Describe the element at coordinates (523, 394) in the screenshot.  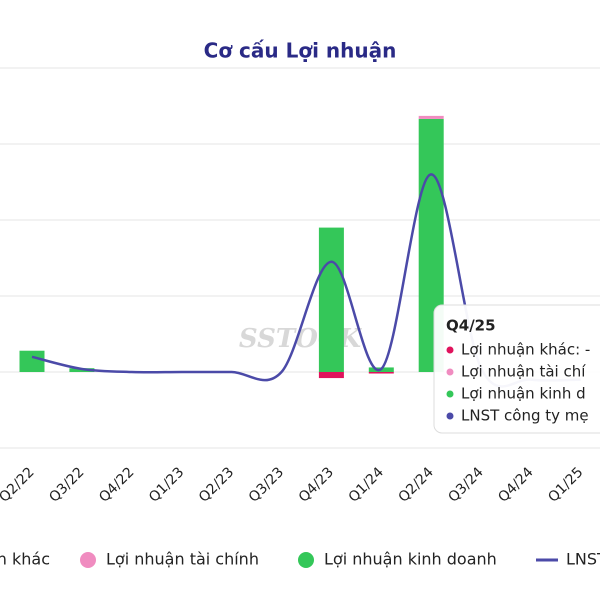
I see `tooltip-item: Lợi nhuận kinh d` at that location.